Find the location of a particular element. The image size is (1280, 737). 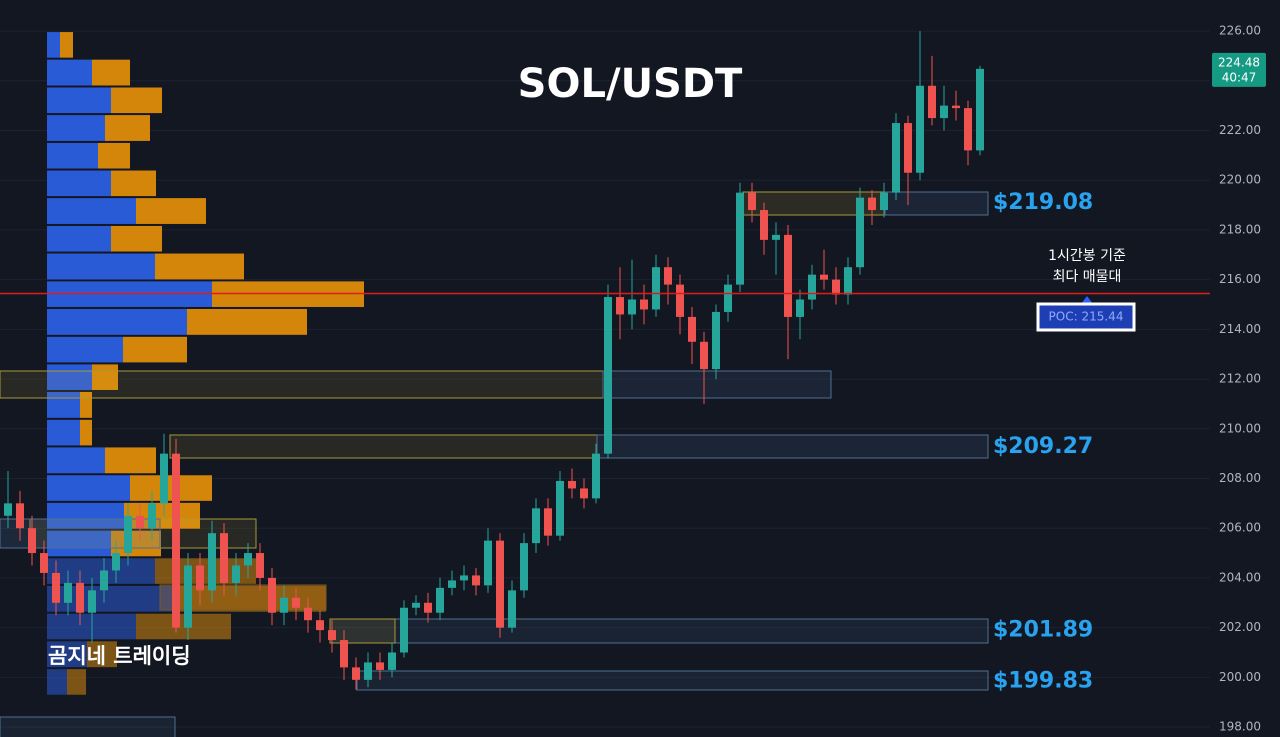

level-label: $219.08 is located at coordinates (1043, 202).